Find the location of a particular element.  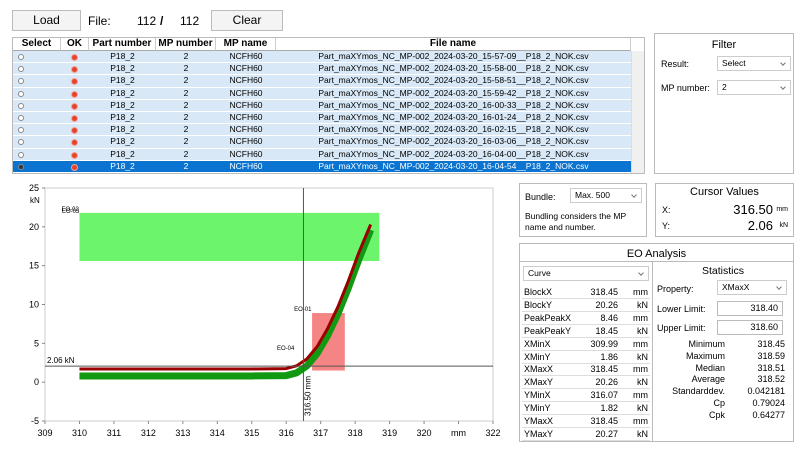

divider is located at coordinates (656, 261).